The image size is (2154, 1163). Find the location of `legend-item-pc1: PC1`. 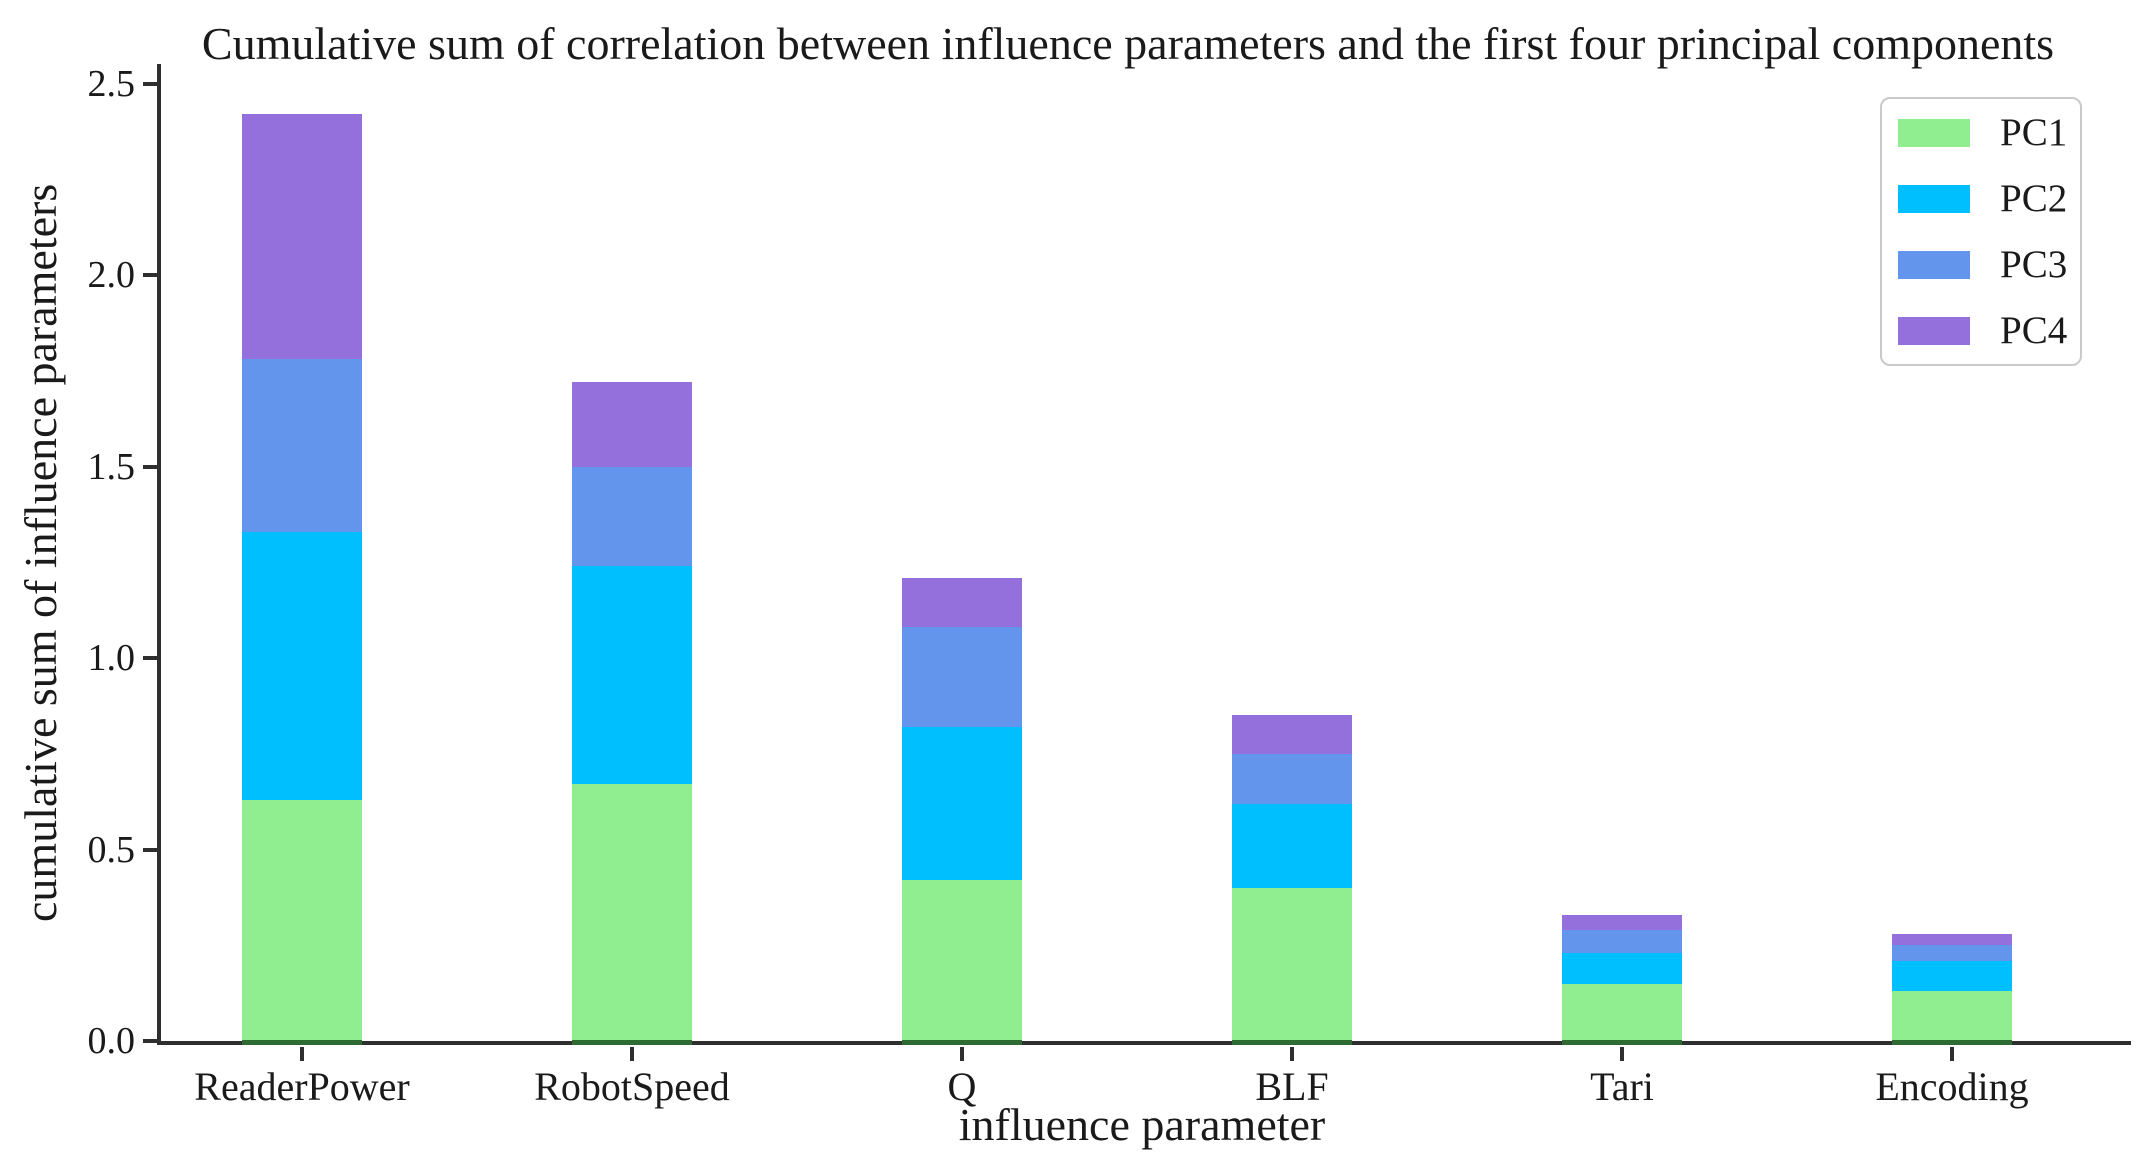

legend-item-pc1: PC1 is located at coordinates (1983, 132).